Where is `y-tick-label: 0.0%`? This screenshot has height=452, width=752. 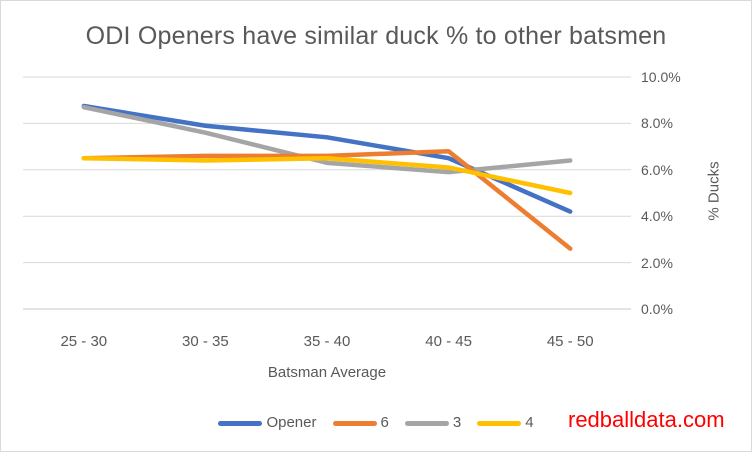
y-tick-label: 0.0% is located at coordinates (657, 309).